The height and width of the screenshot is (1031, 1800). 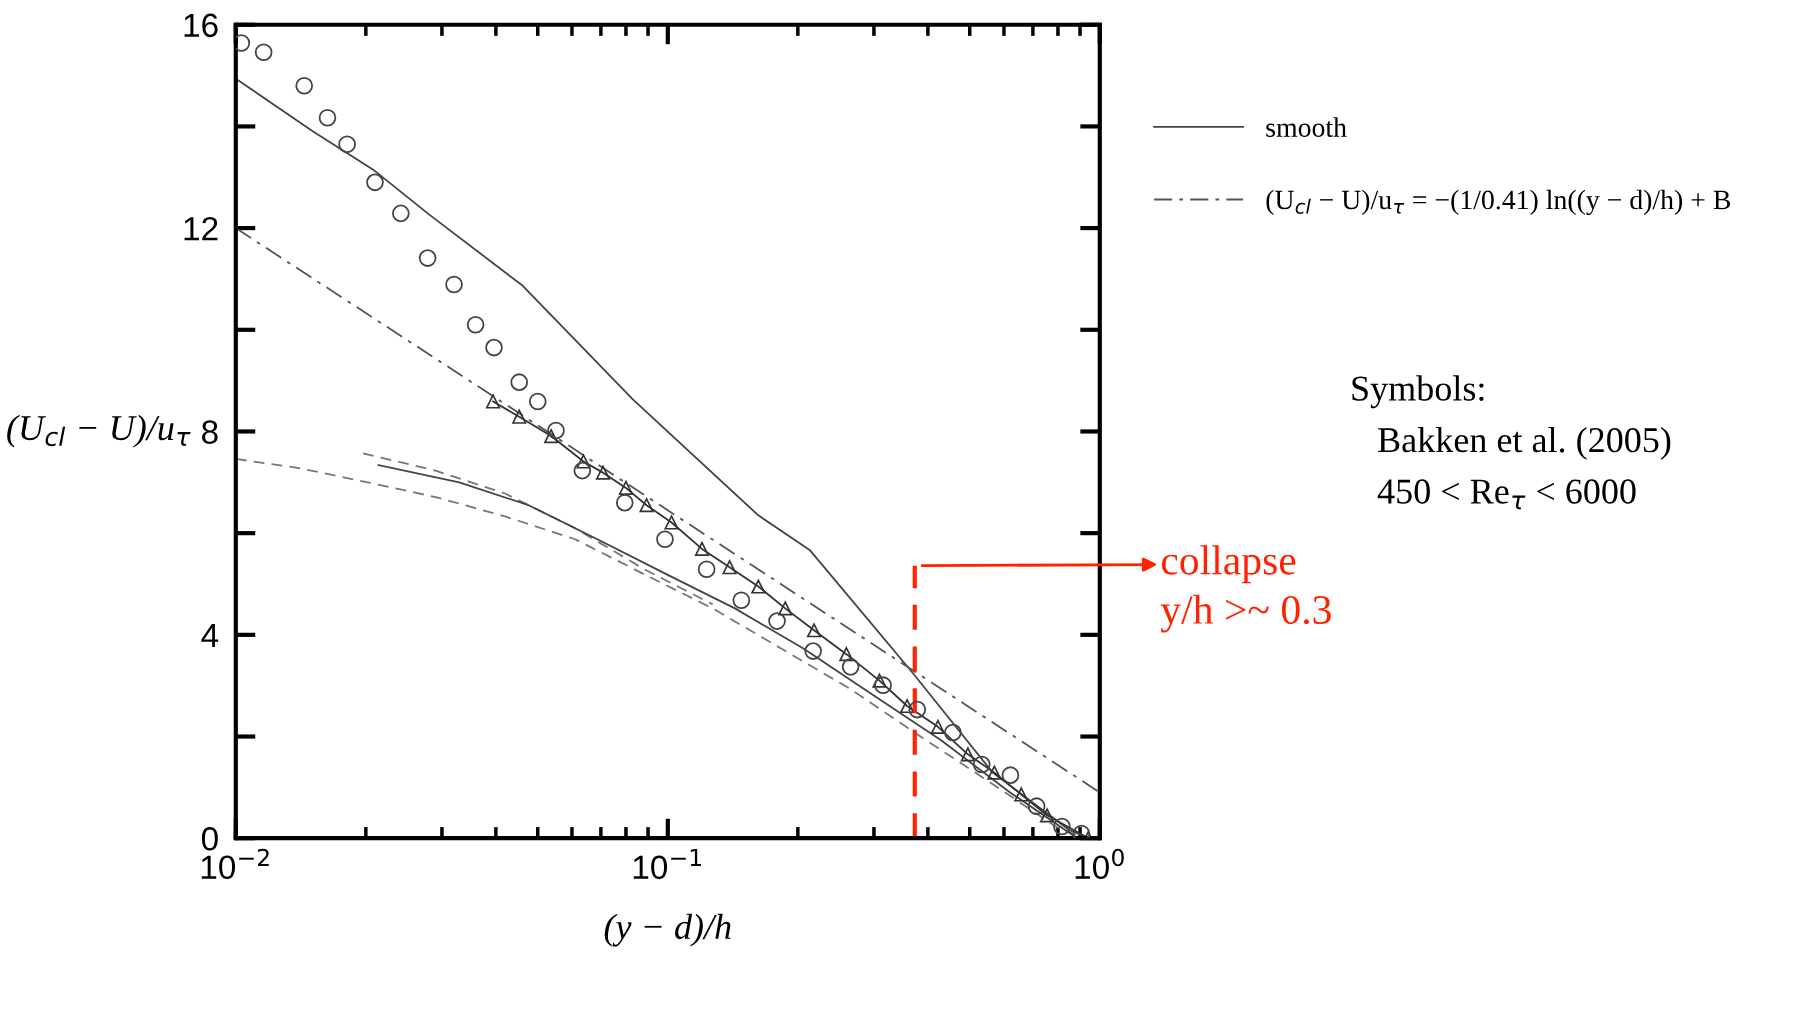 What do you see at coordinates (99, 431) in the screenshot?
I see `y-axis-title: (U$_{cl}$ − U)/u$_{τ}$` at bounding box center [99, 431].